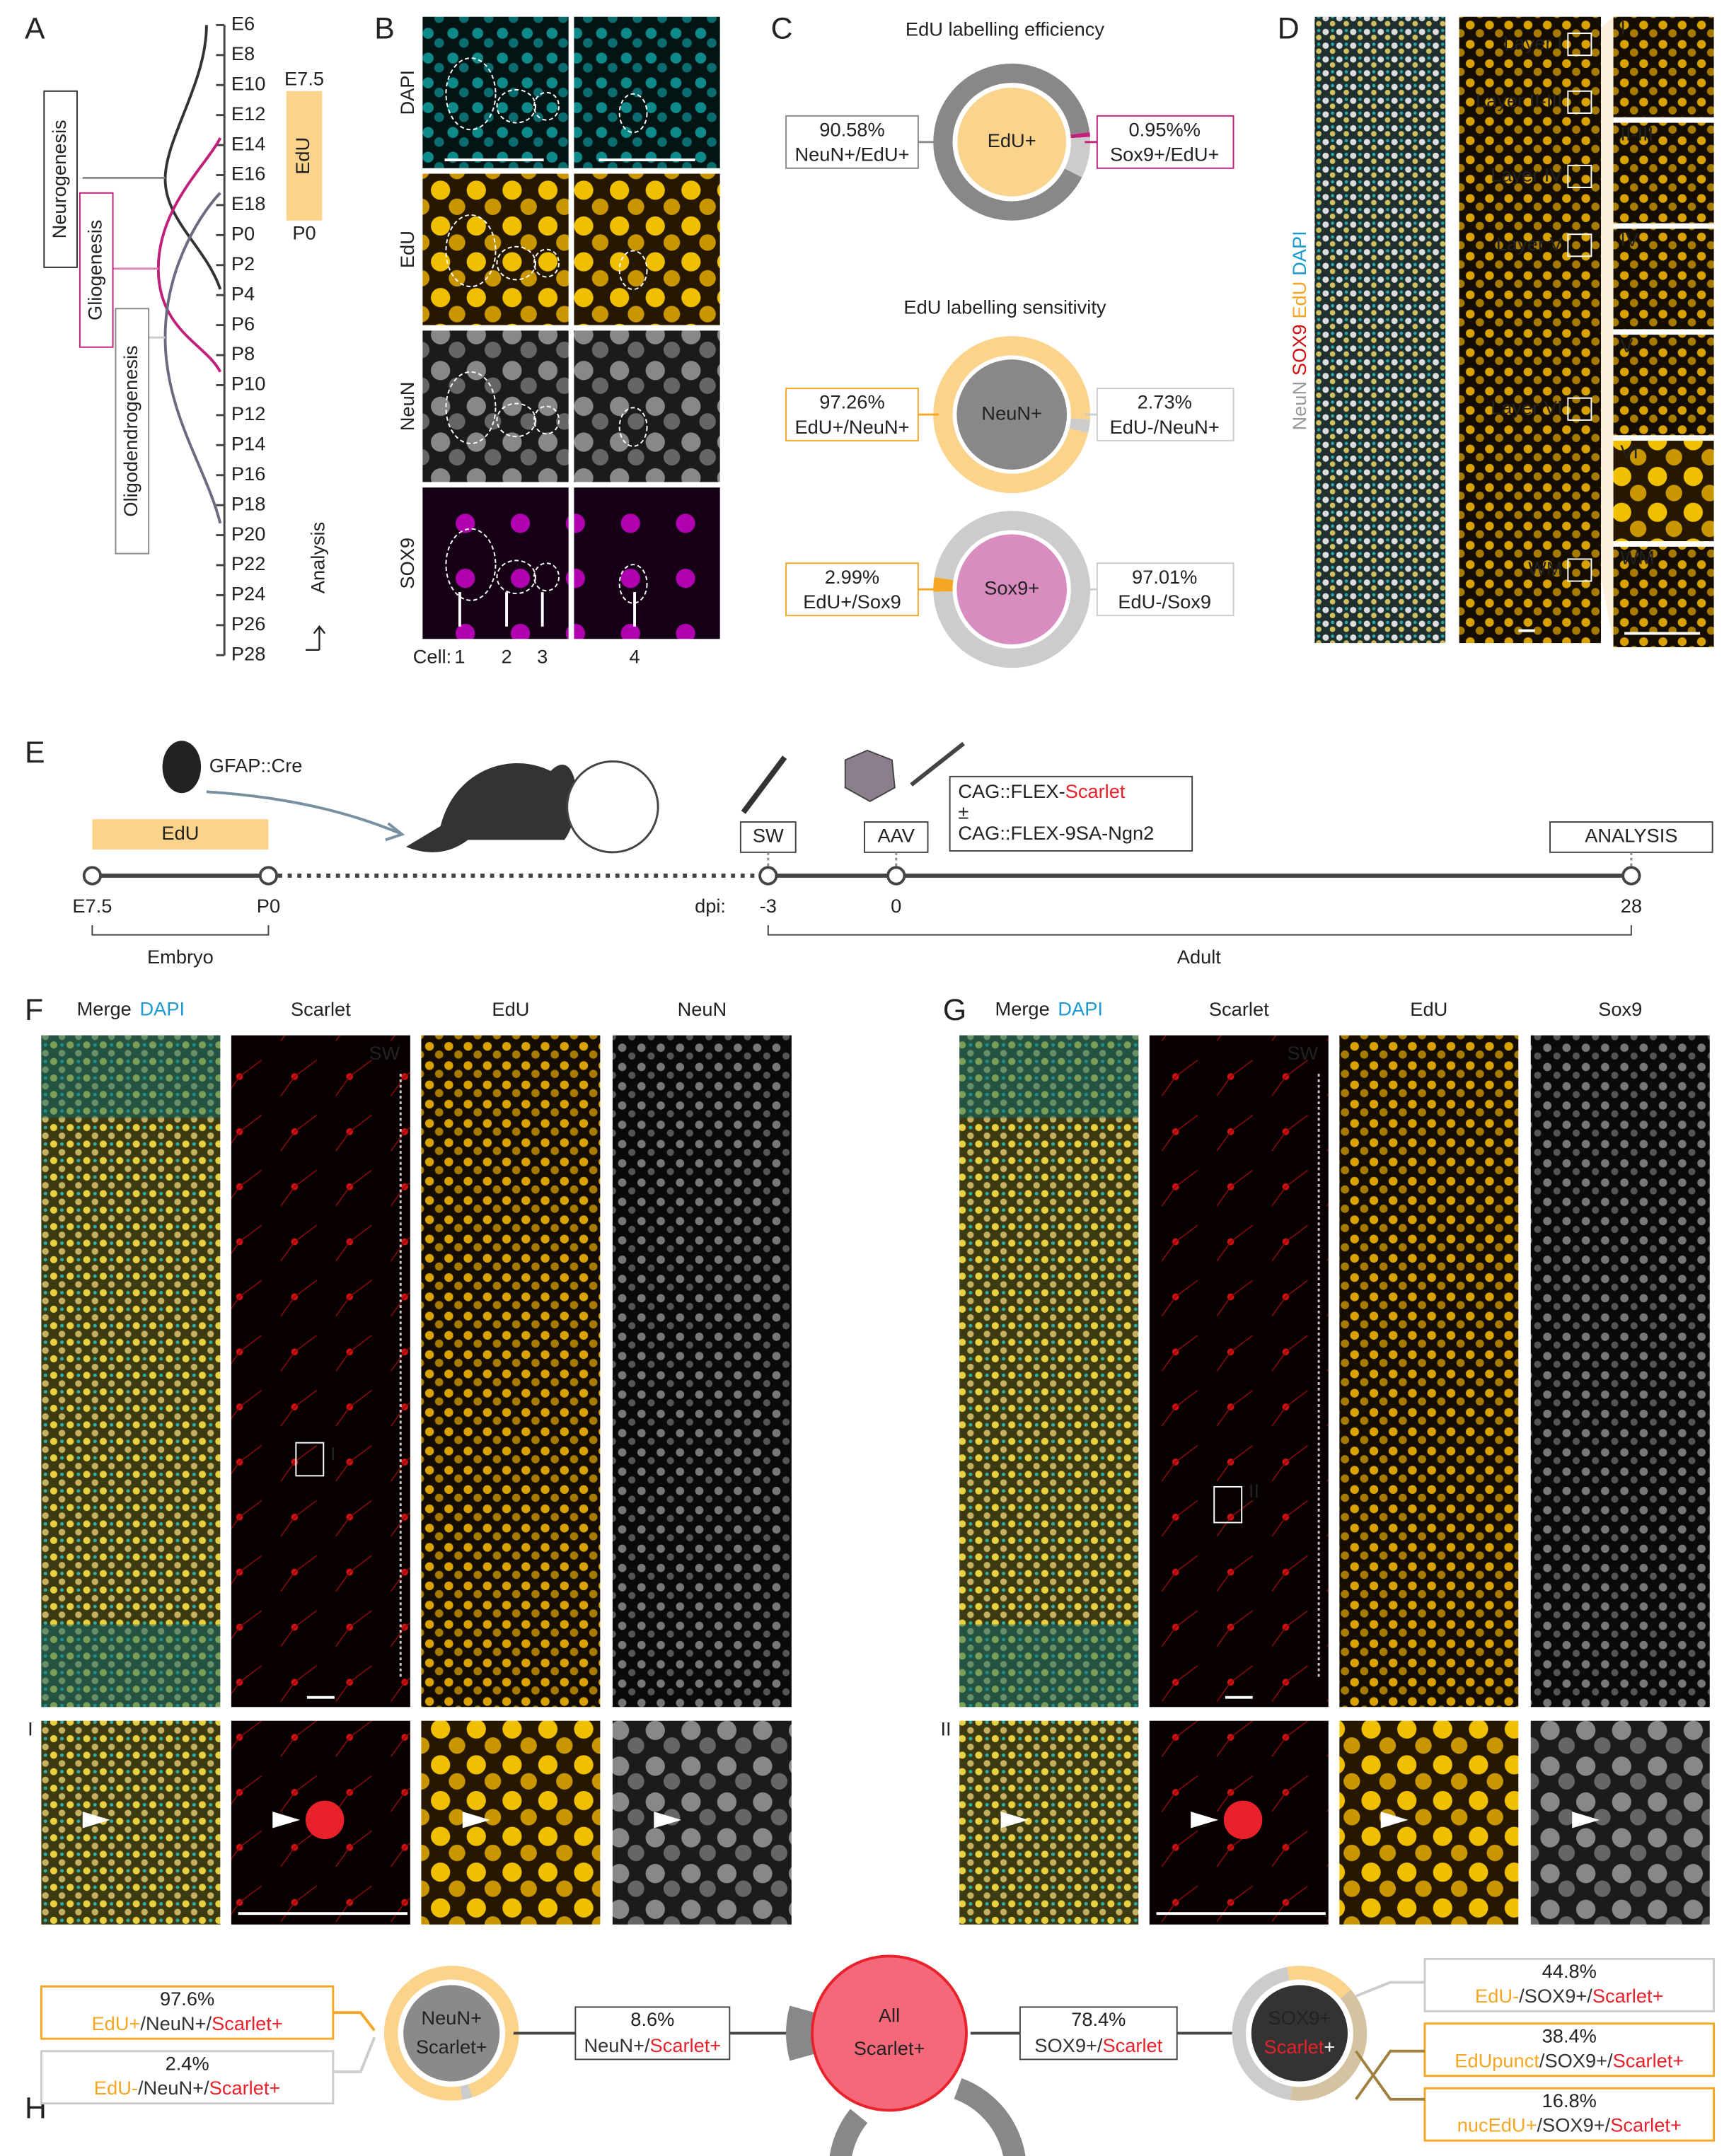 The image size is (1729, 2156). Describe the element at coordinates (764, 784) in the screenshot. I see `scalpel-icon` at that location.